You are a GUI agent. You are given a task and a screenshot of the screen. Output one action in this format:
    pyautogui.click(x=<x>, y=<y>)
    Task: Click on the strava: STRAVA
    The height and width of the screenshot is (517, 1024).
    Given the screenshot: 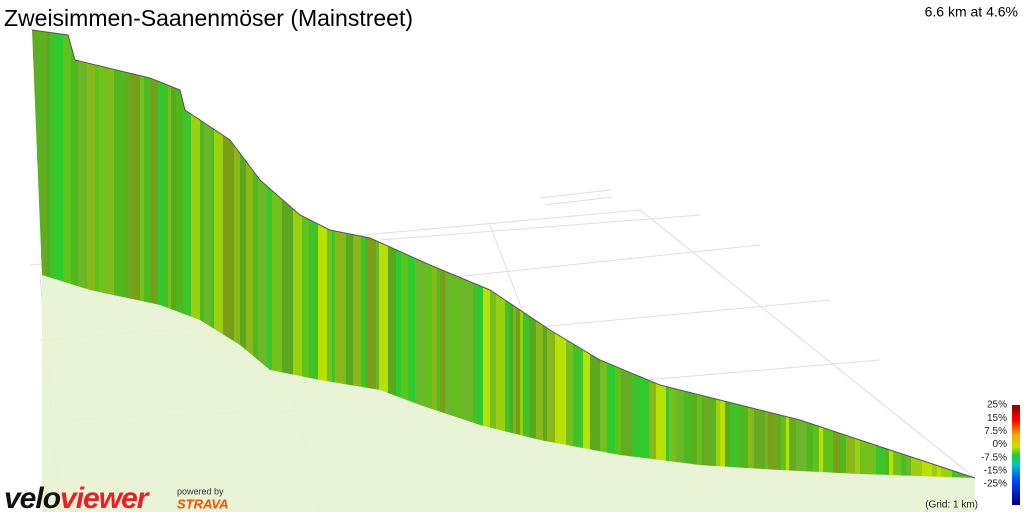 What is the action you would take?
    pyautogui.click(x=203, y=503)
    